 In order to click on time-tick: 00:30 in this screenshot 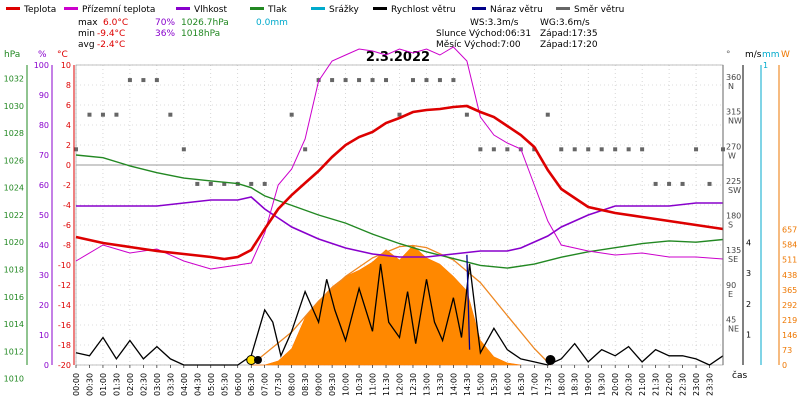, I will do `click(89, 384)`.